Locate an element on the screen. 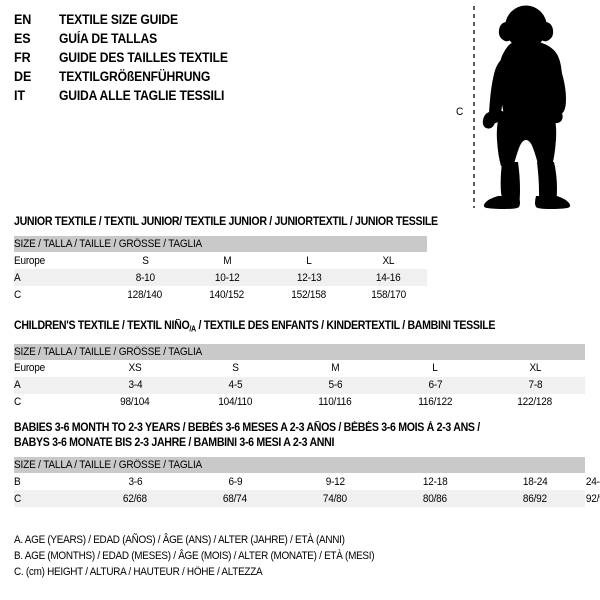 Image resolution: width=600 pixels, height=600 pixels. cell-value: 8-10 is located at coordinates (145, 277).